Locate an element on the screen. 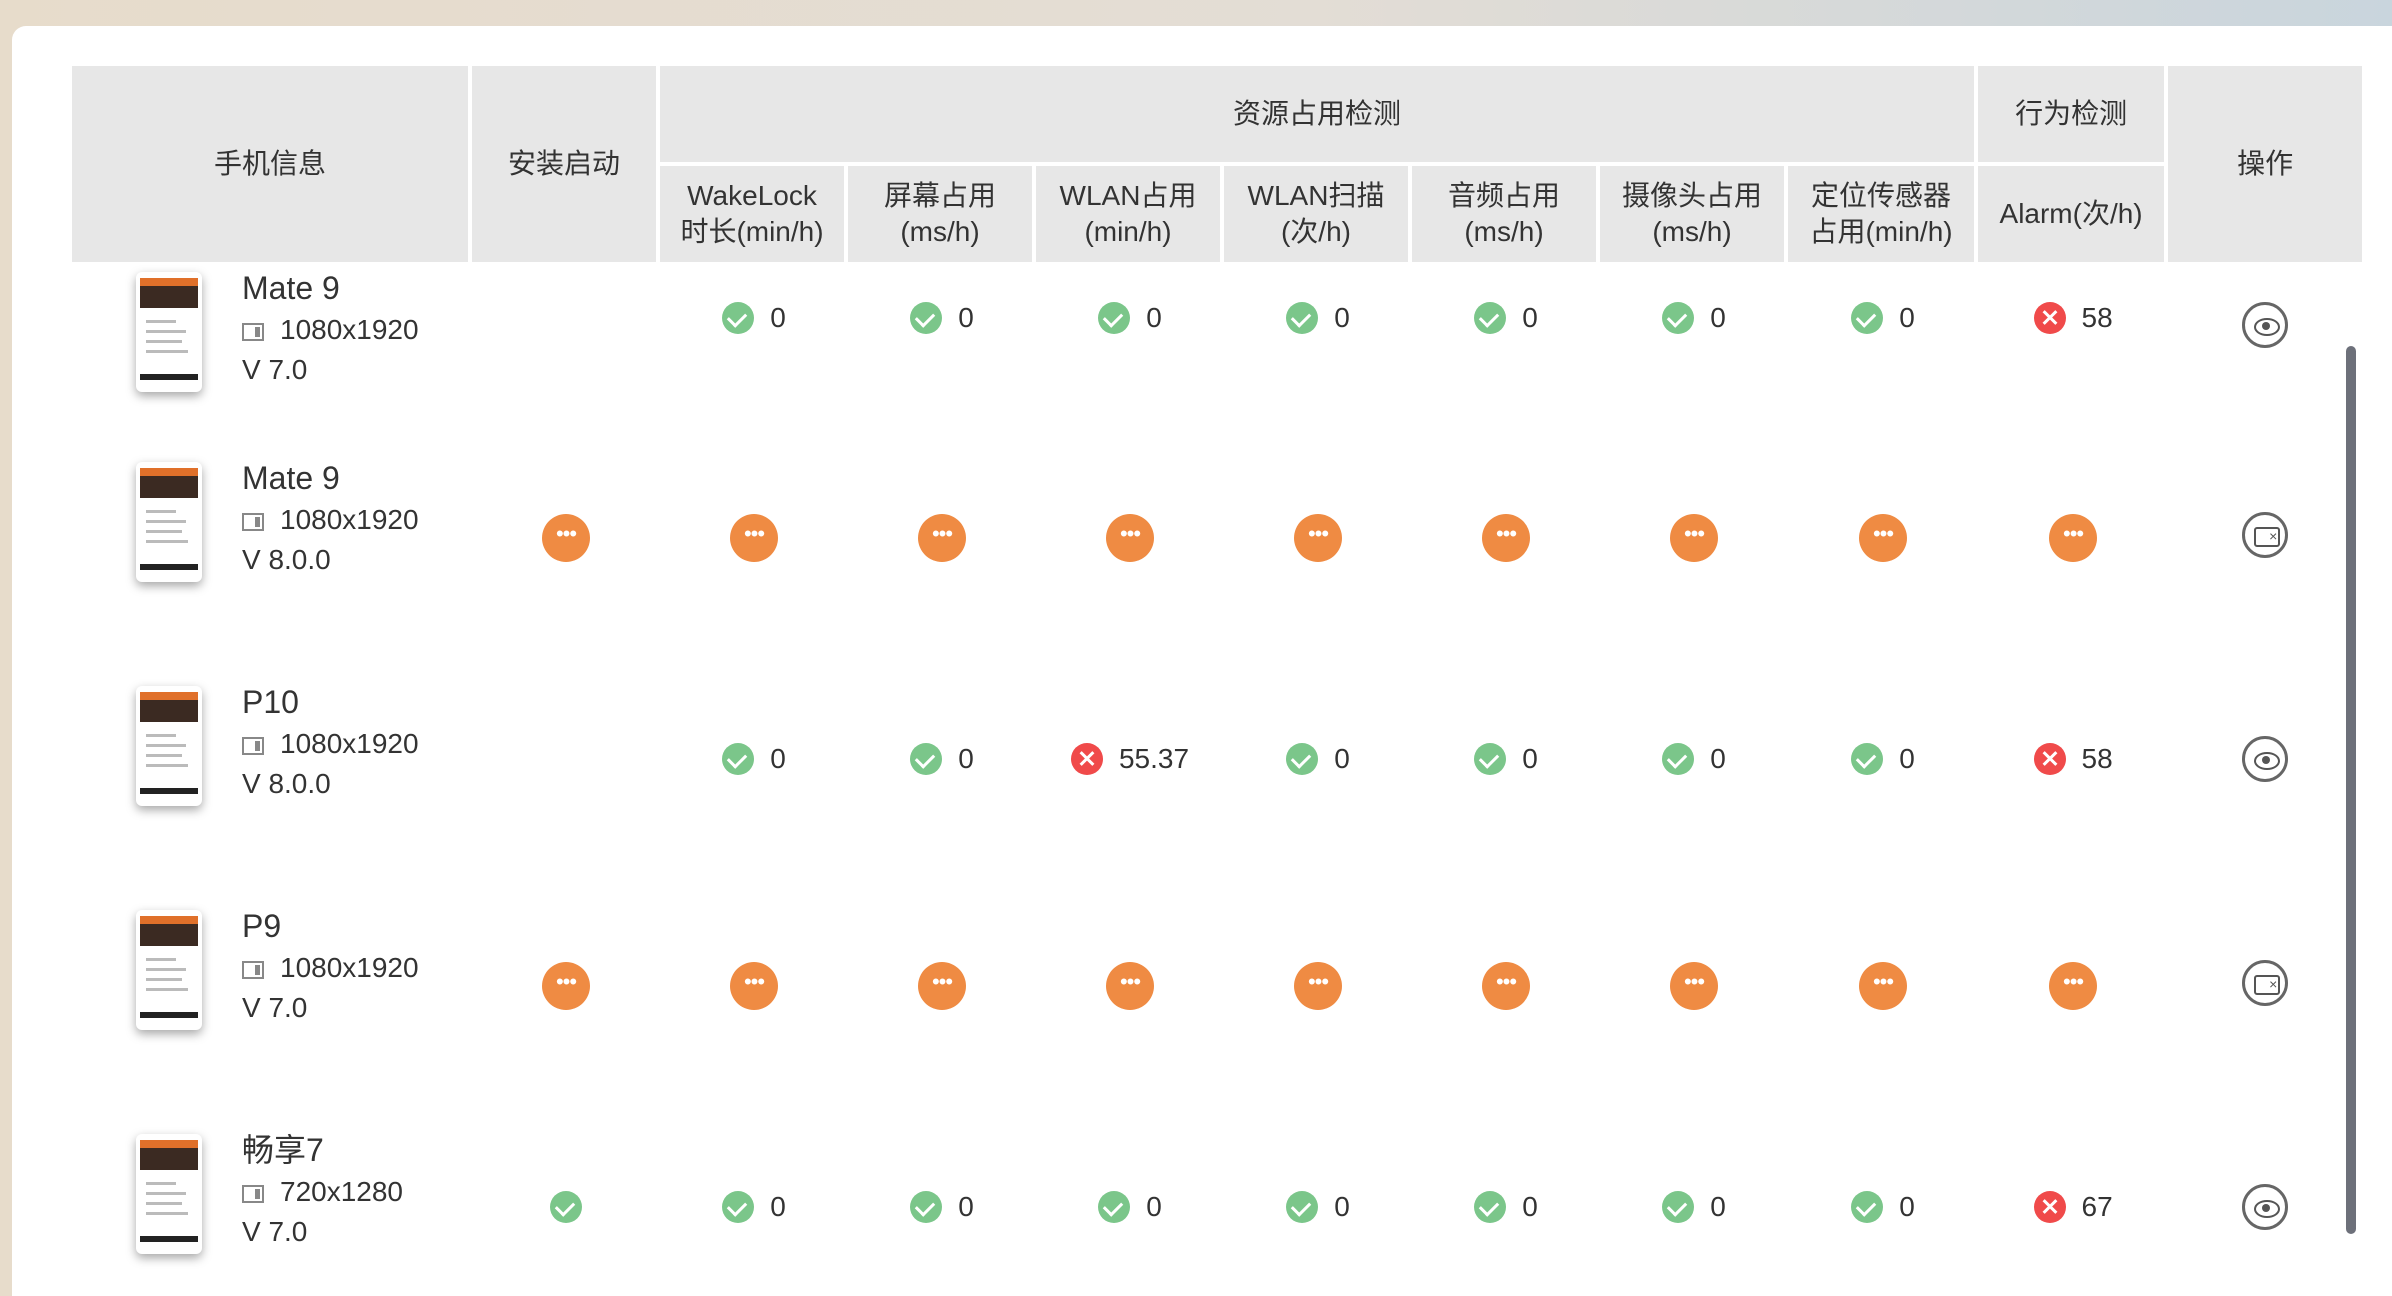 This screenshot has width=2392, height=1296. header-wlan: WLAN占用 (min/h) is located at coordinates (1130, 216).